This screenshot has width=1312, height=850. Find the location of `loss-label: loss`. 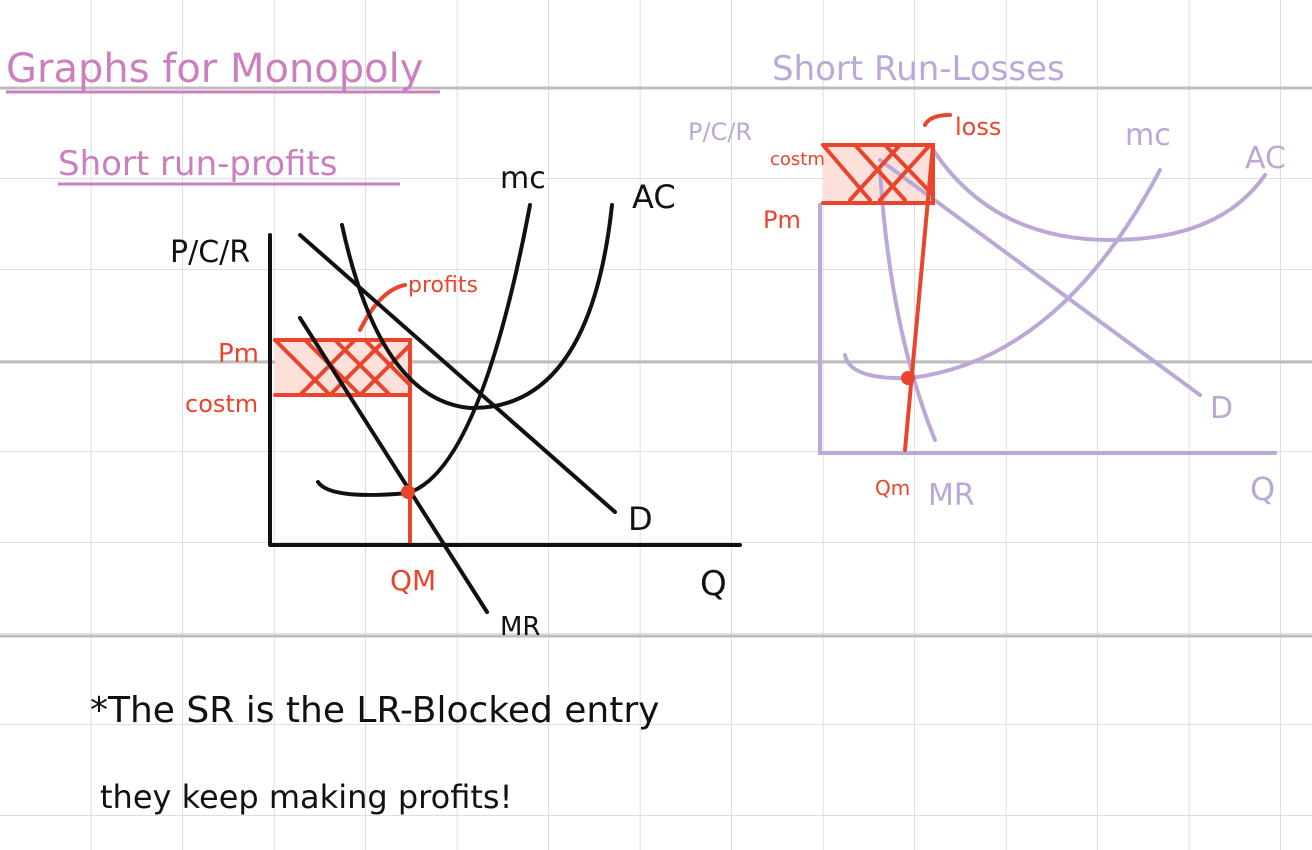

loss-label: loss is located at coordinates (978, 127).